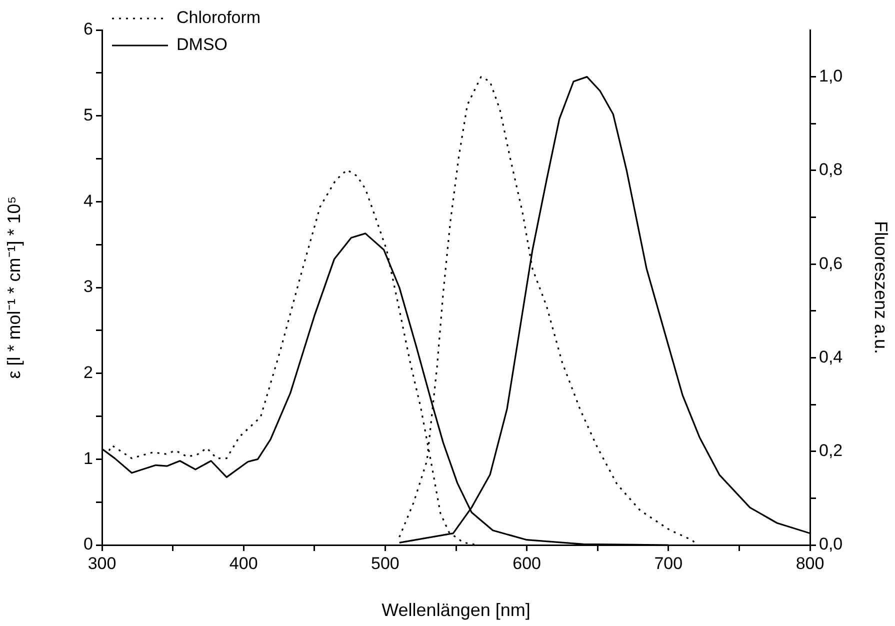 This screenshot has width=895, height=626. I want to click on y-tick-label: 6, so click(88, 29).